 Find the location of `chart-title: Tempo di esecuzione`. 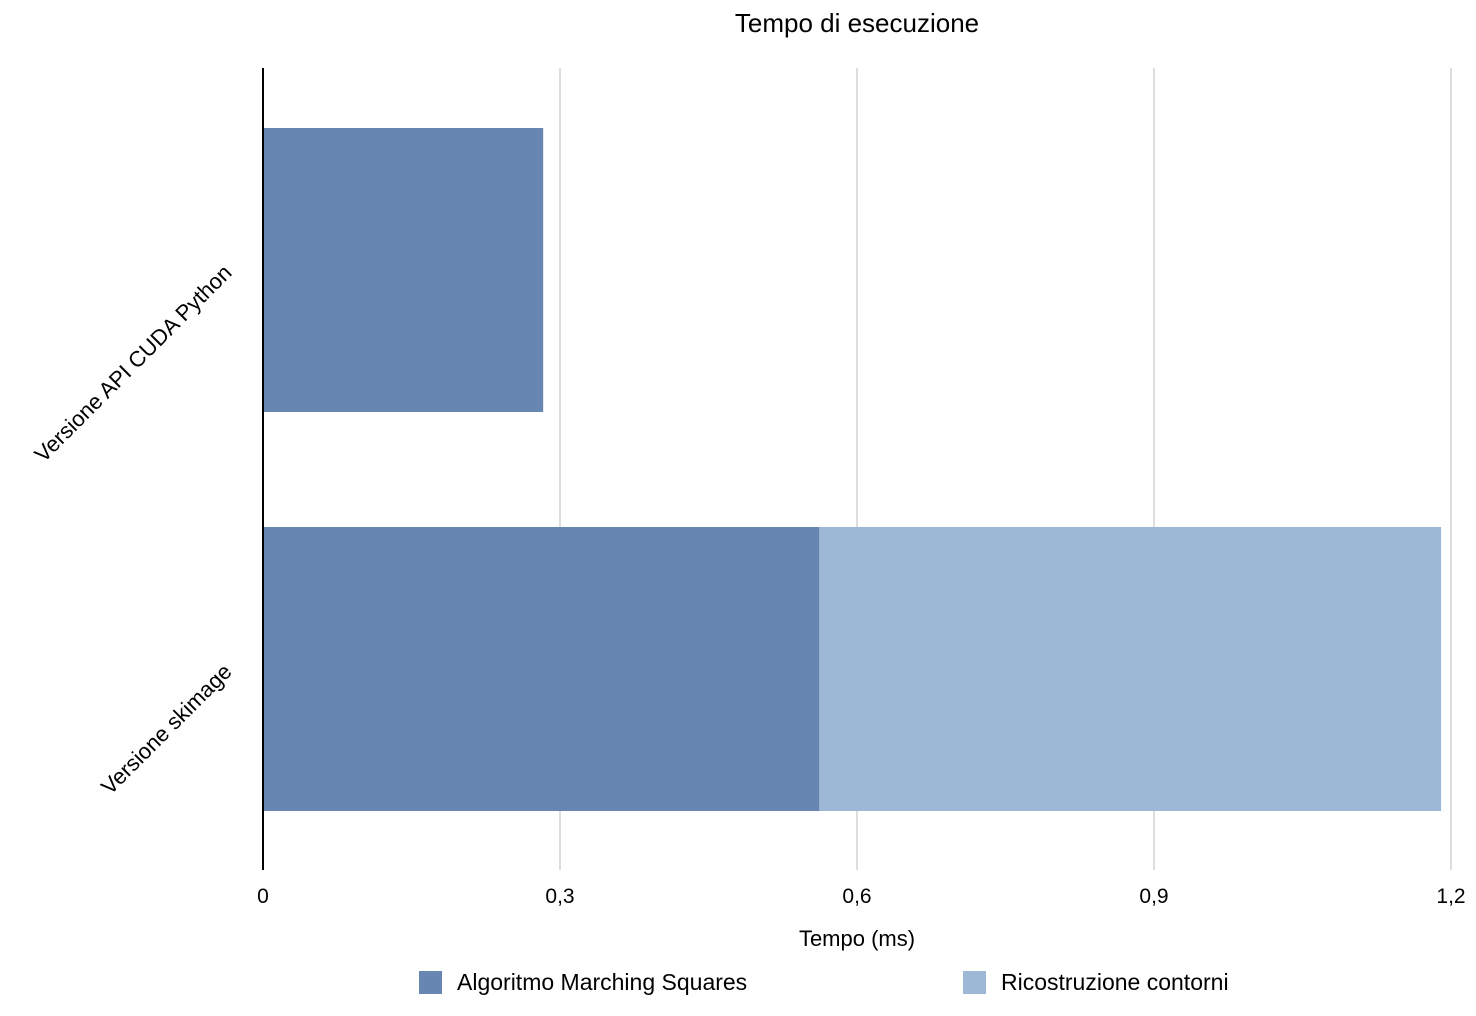

chart-title: Tempo di esecuzione is located at coordinates (857, 23).